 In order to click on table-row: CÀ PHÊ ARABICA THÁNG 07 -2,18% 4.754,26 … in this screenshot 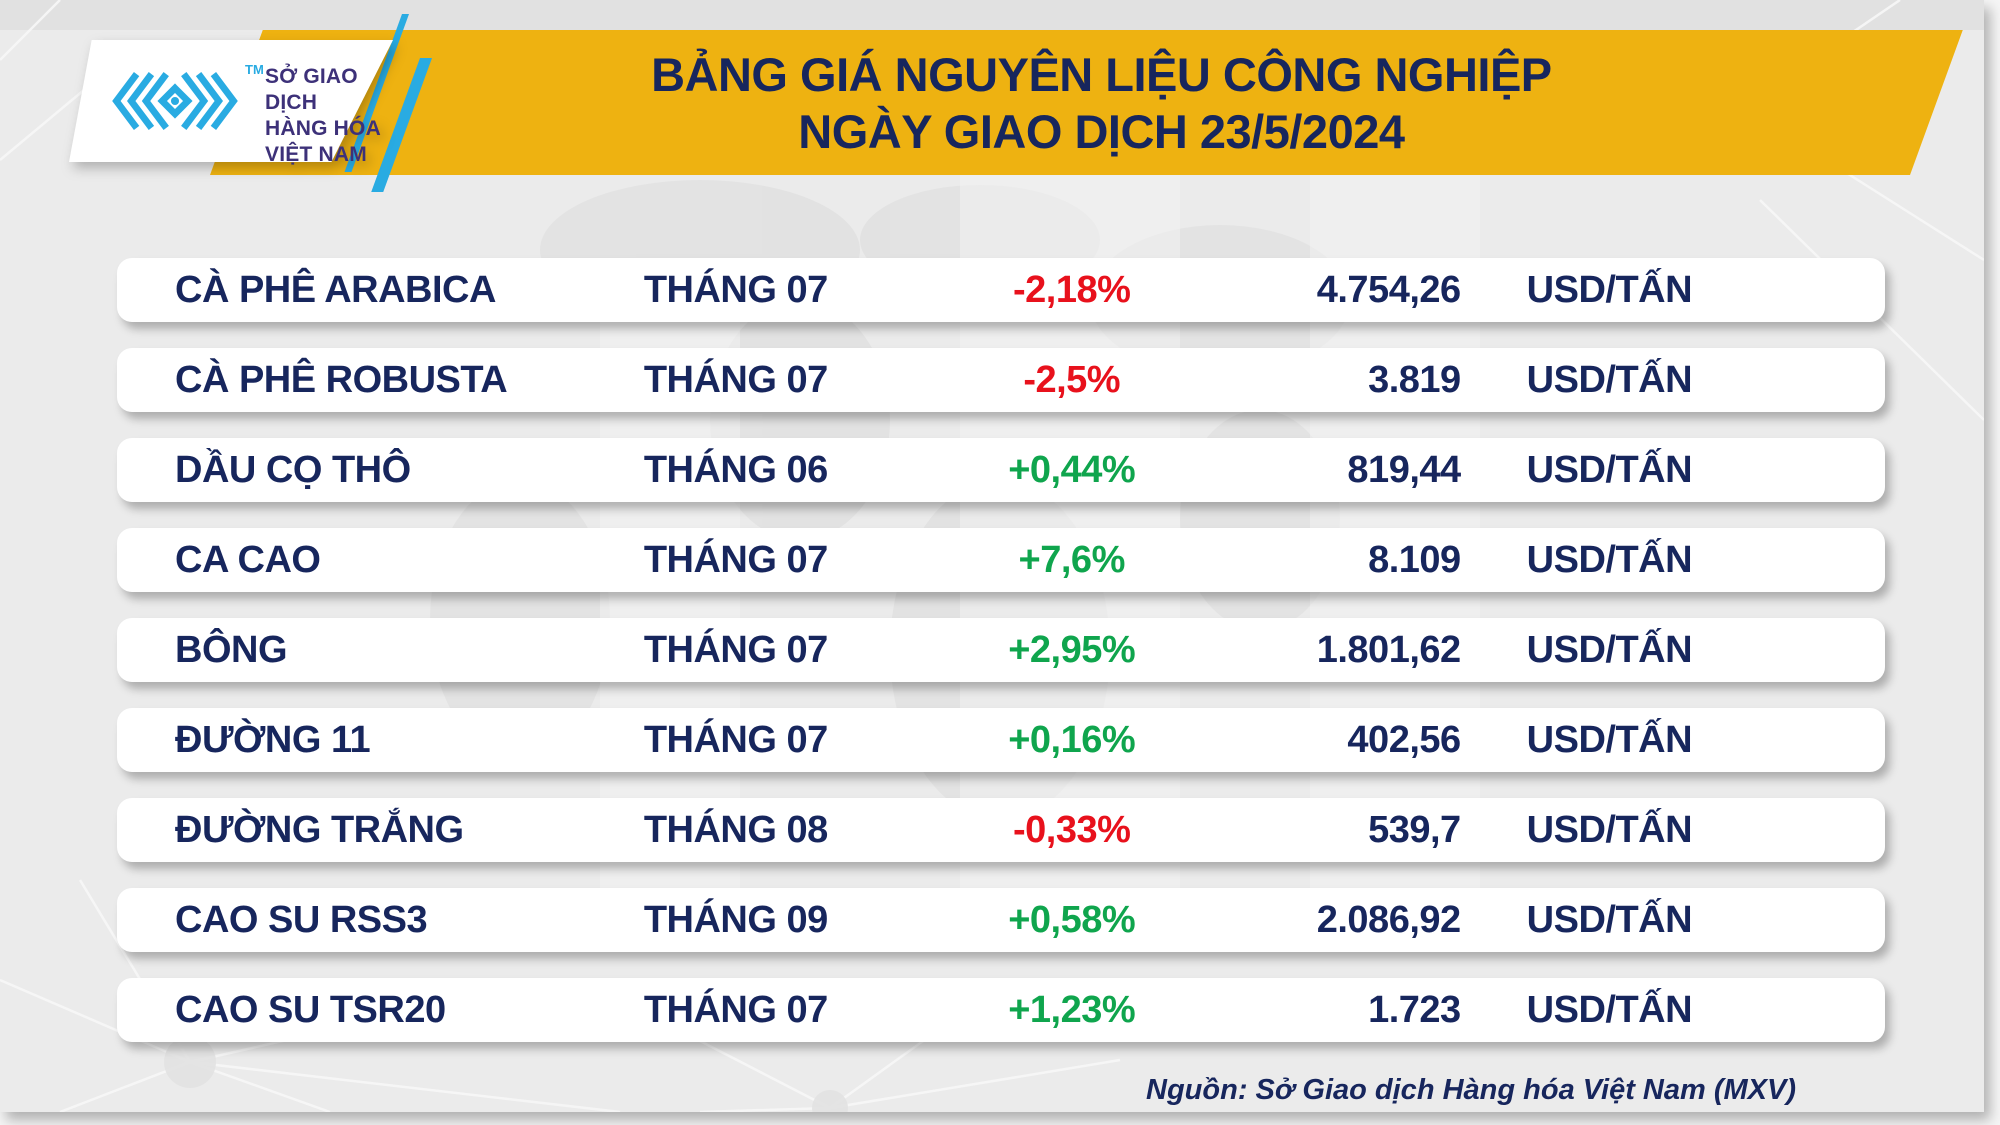, I will do `click(1001, 290)`.